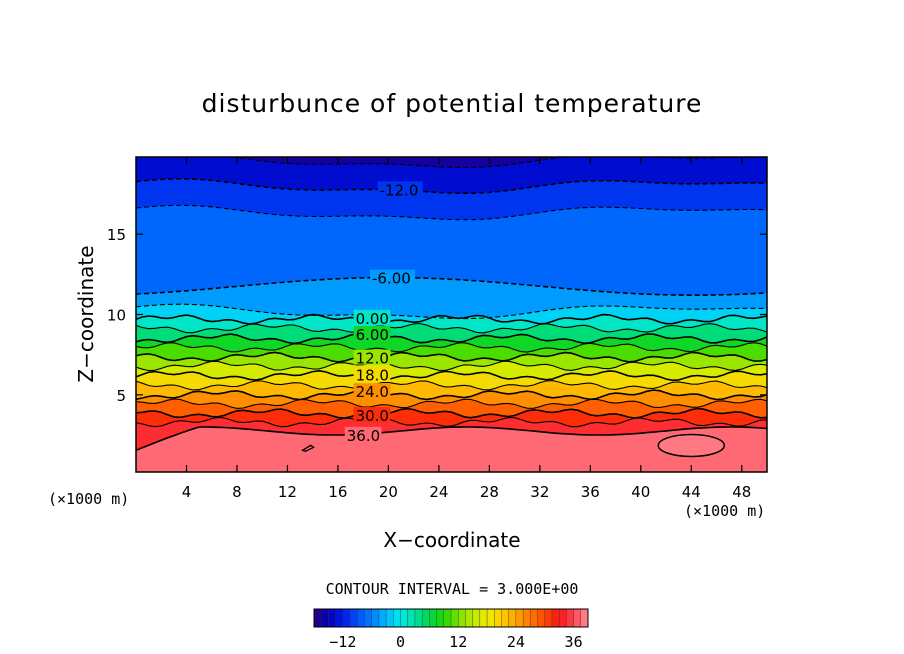 The height and width of the screenshot is (654, 904). Describe the element at coordinates (451, 629) in the screenshot. I see `colorbar: −12 0 12 24 36` at that location.